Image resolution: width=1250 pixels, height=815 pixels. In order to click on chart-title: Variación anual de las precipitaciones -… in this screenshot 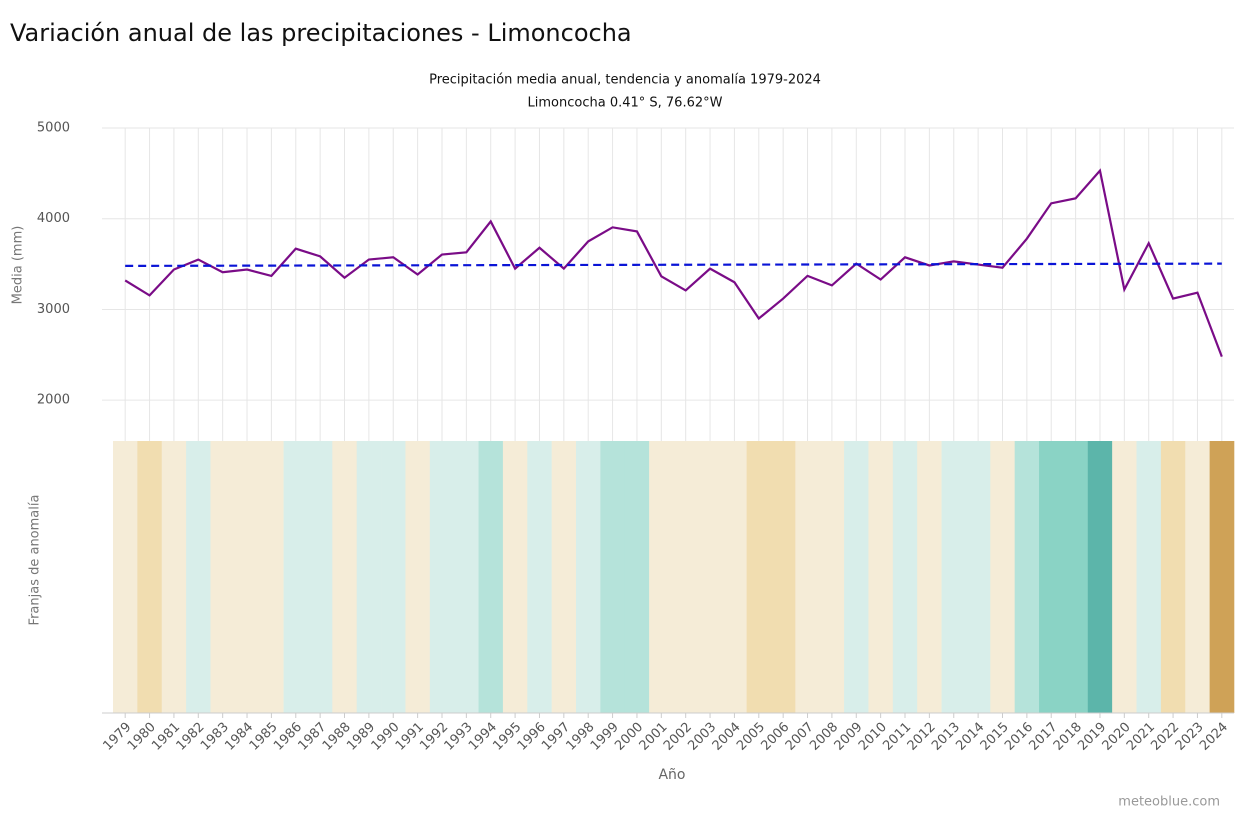, I will do `click(321, 33)`.